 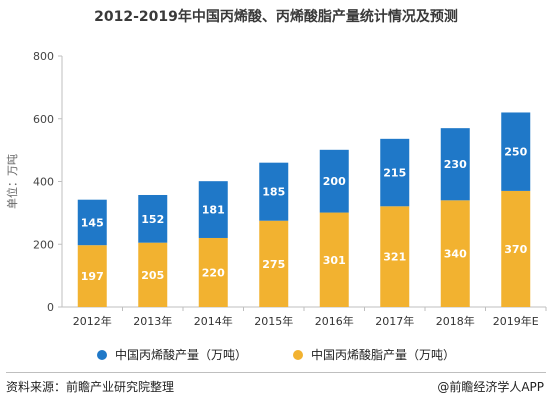 I want to click on x-tick-label: 2012年, so click(x=92, y=321).